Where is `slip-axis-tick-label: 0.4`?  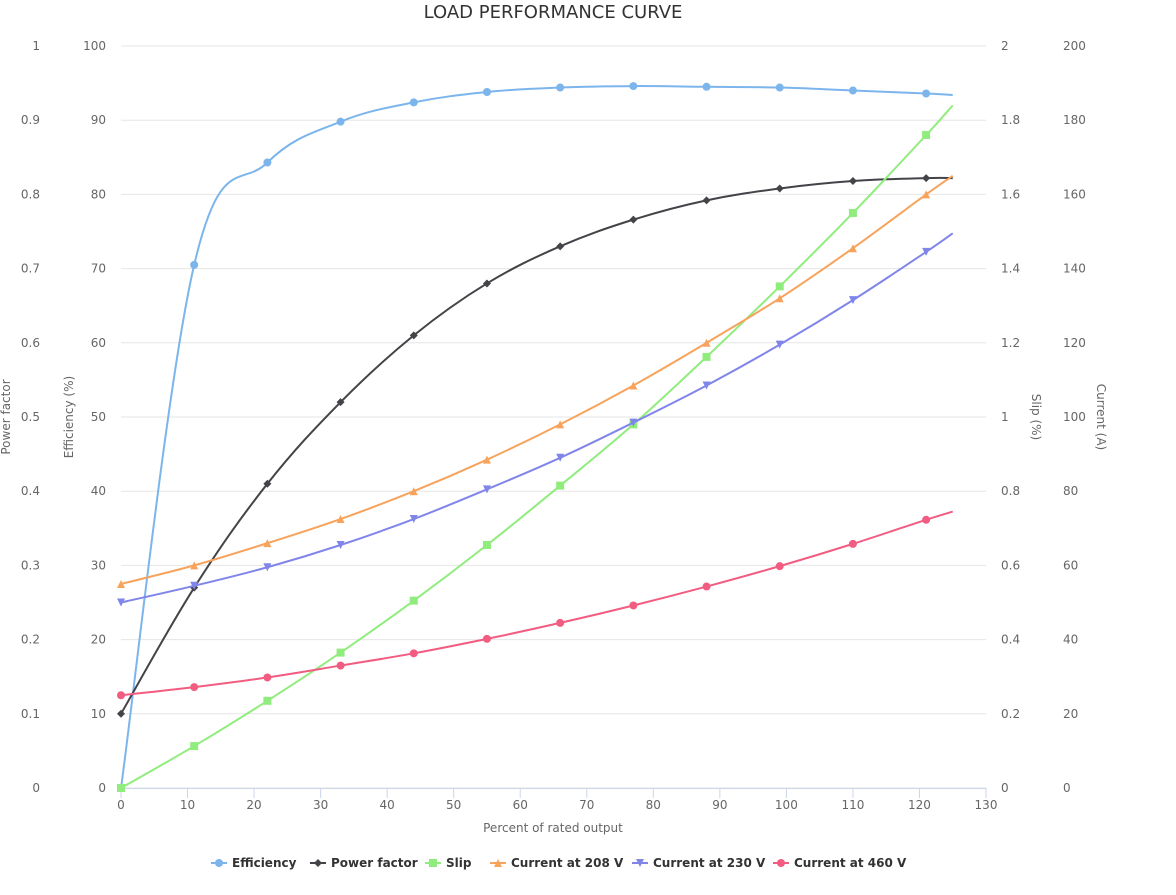
slip-axis-tick-label: 0.4 is located at coordinates (1010, 640).